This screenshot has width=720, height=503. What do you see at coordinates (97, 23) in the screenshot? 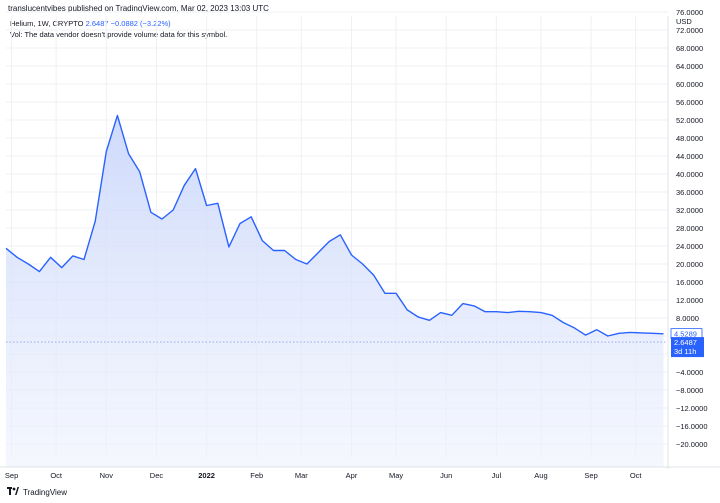
I see `current-price: 2.6487` at bounding box center [97, 23].